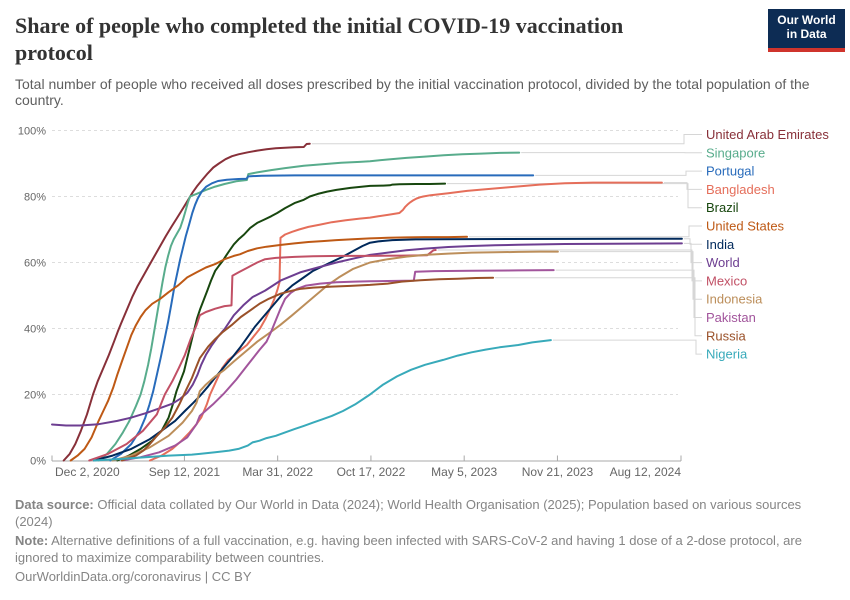  Describe the element at coordinates (35, 198) in the screenshot. I see `y-axis-label: 80%` at that location.